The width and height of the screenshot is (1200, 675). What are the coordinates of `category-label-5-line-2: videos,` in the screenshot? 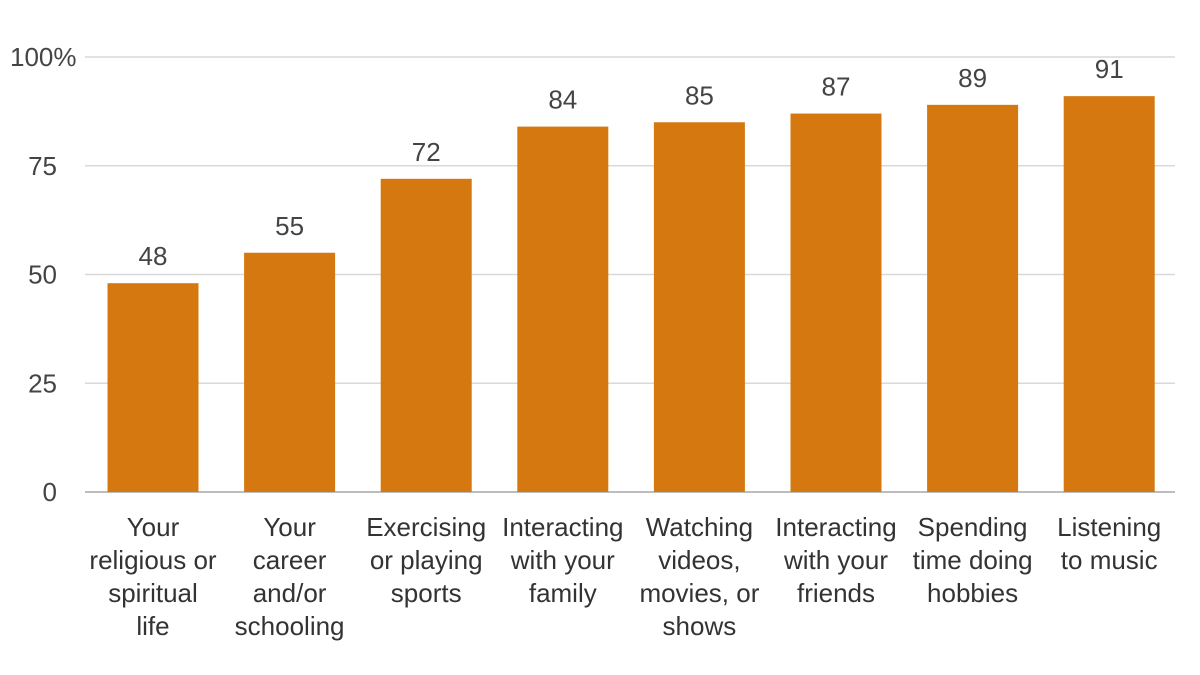 It's located at (699, 560).